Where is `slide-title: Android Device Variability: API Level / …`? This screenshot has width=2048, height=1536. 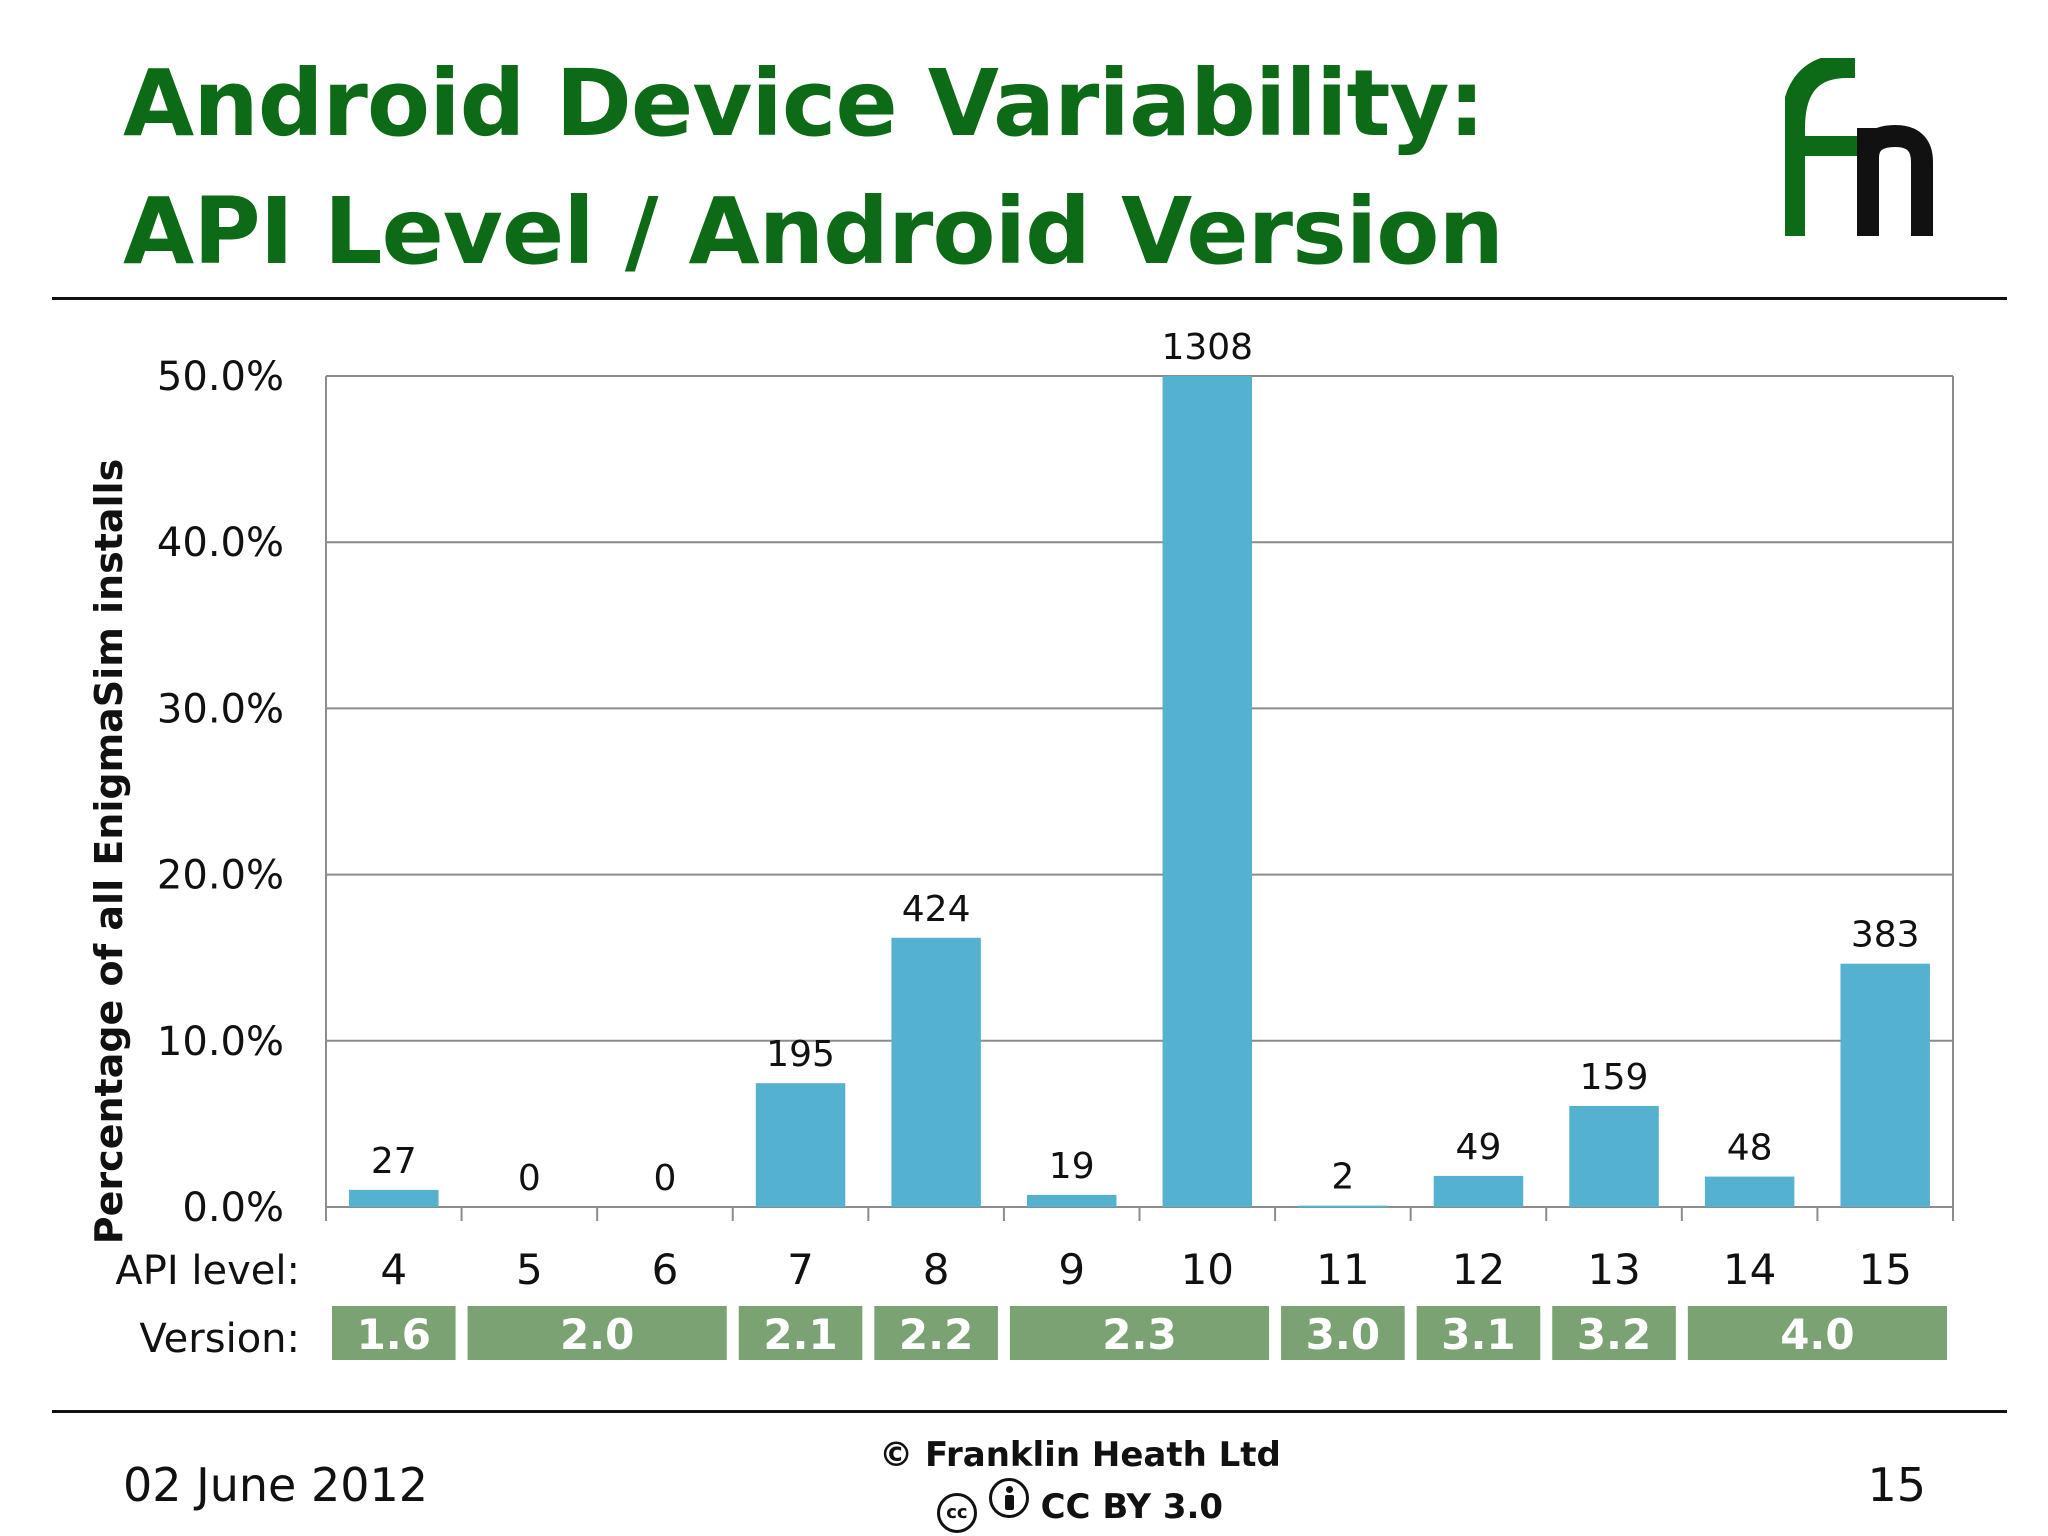 slide-title: Android Device Variability: API Level / … is located at coordinates (813, 168).